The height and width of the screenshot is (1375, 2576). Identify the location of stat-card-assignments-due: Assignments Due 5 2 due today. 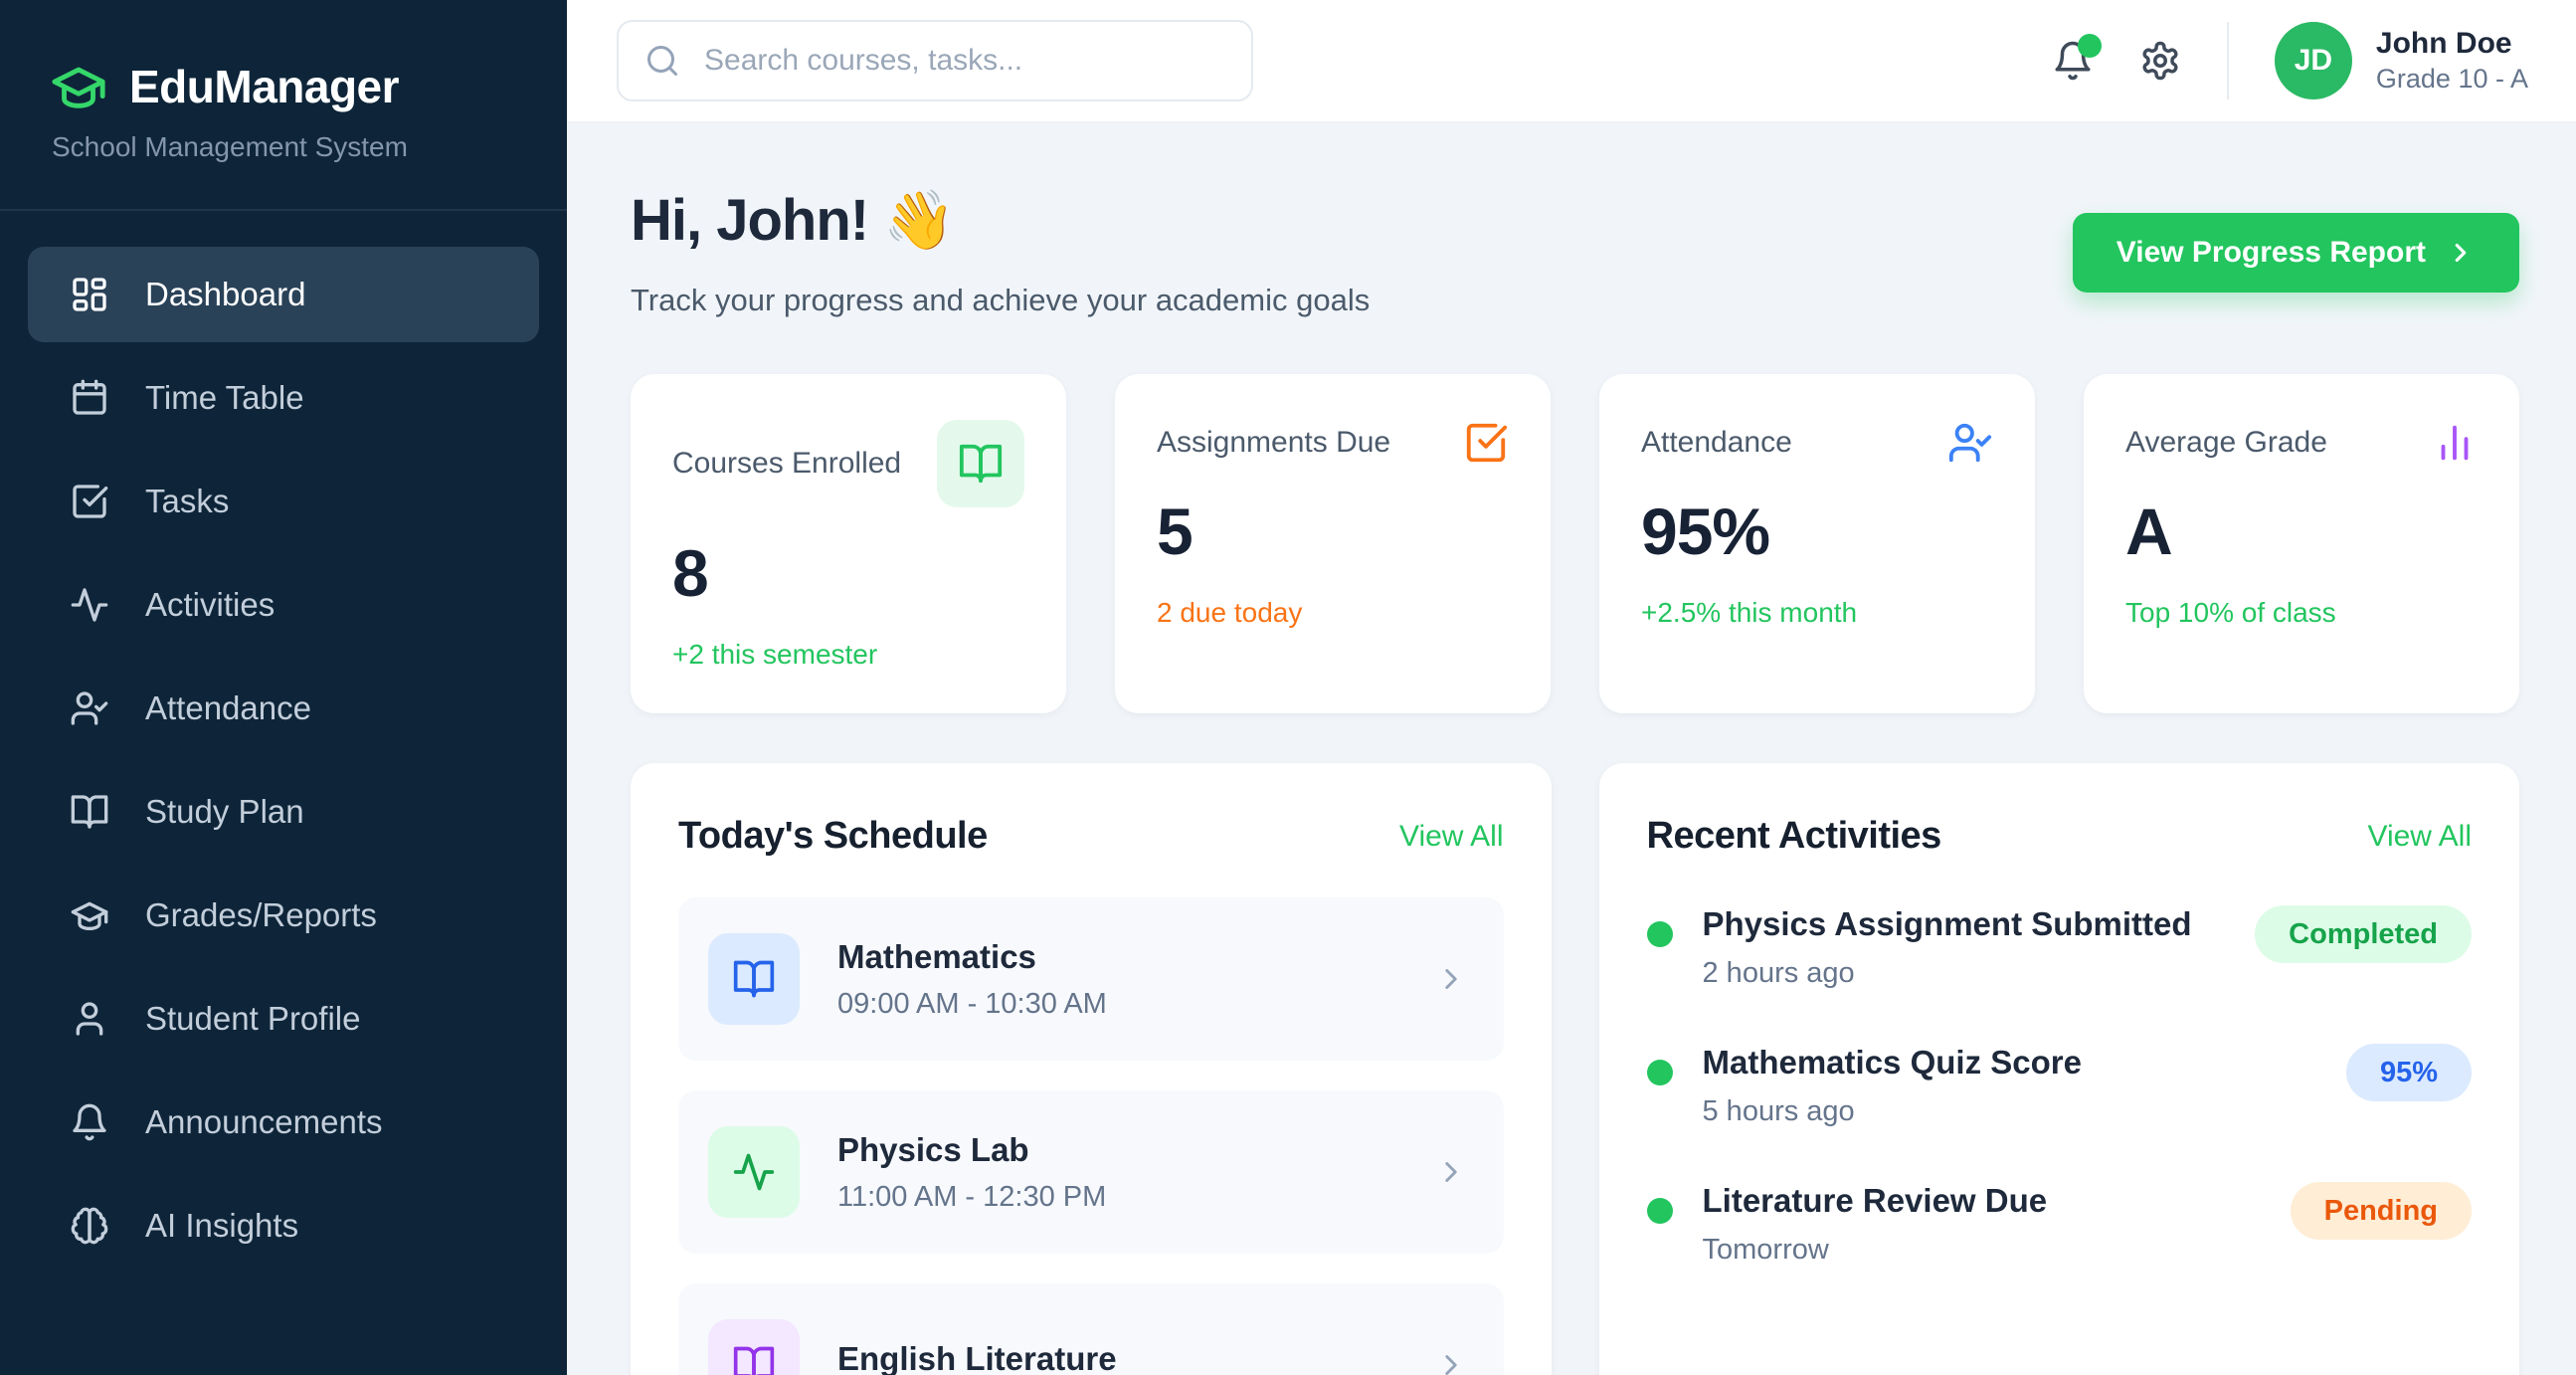
(1333, 543).